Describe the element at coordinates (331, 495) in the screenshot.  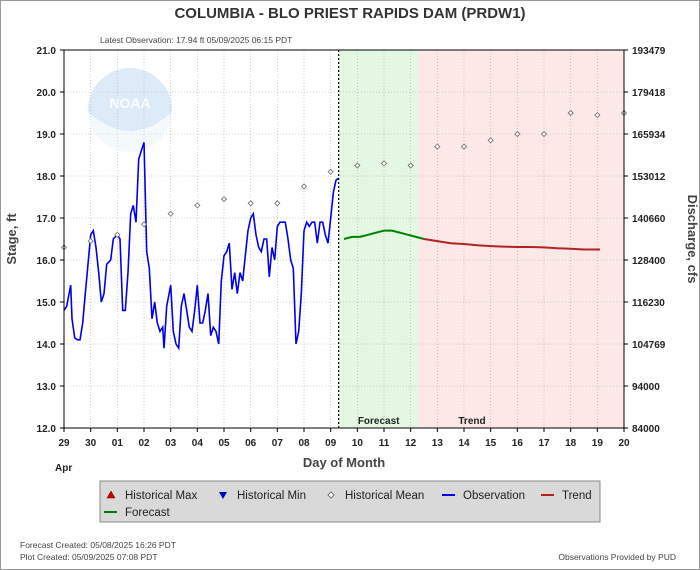
I see `diamond-icon` at that location.